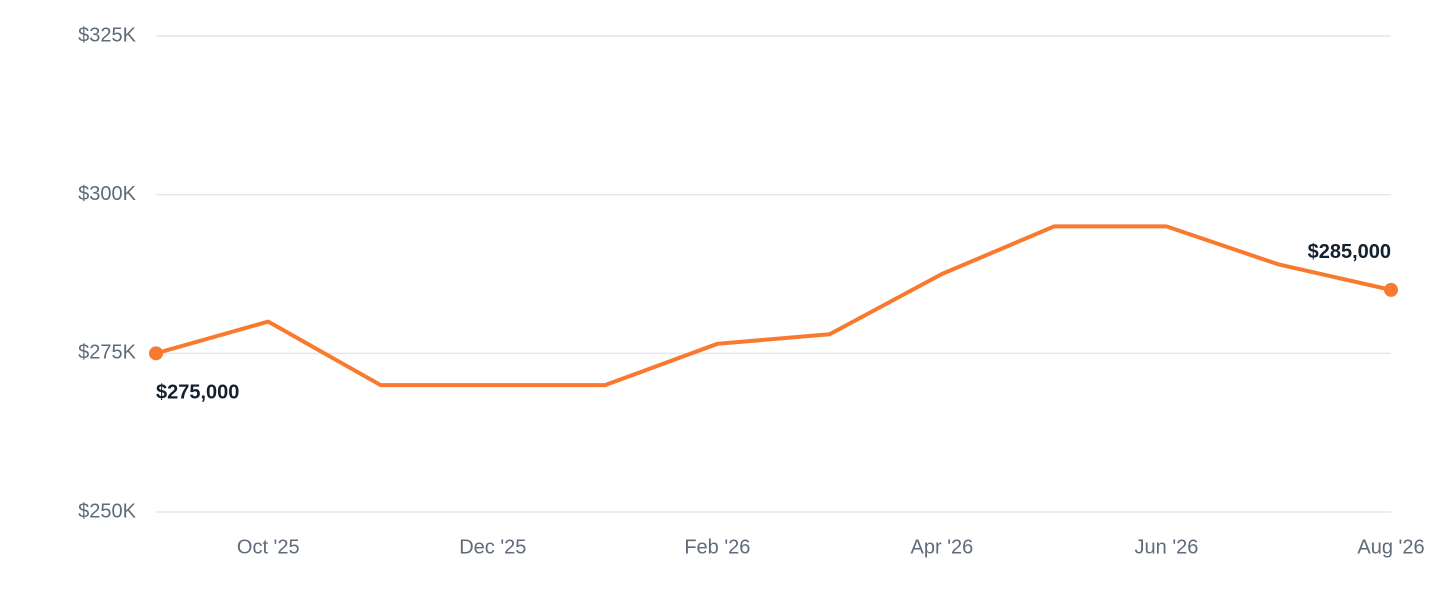 Image resolution: width=1440 pixels, height=600 pixels. I want to click on y-tick-label: $325K, so click(107, 35).